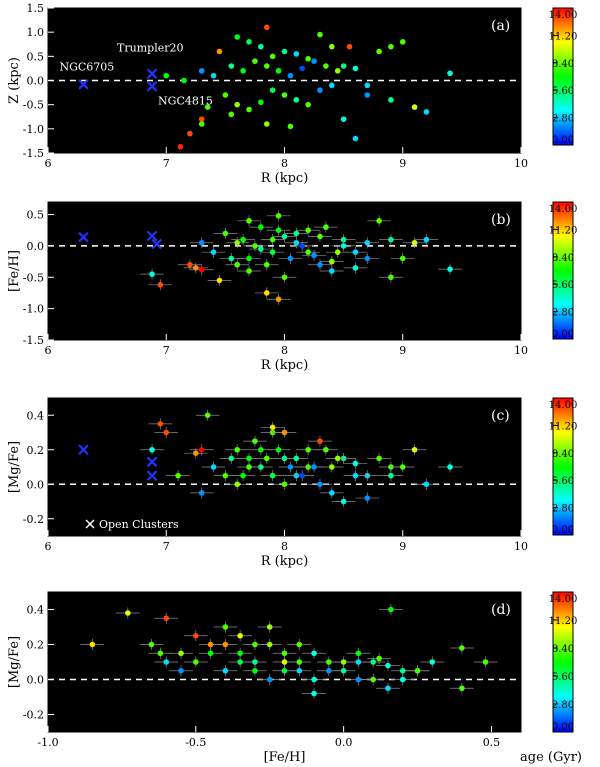 Image resolution: width=600 pixels, height=767 pixels. What do you see at coordinates (36, 415) in the screenshot?
I see `y-tick-label: 0.4` at bounding box center [36, 415].